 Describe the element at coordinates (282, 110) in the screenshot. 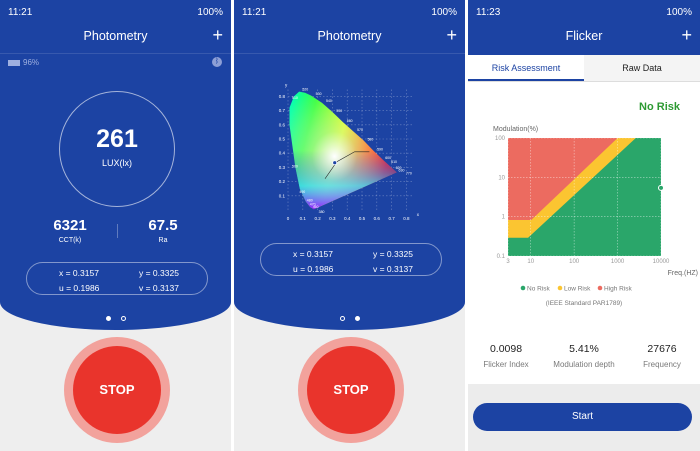

I see `y-tick-label: 0.7` at that location.